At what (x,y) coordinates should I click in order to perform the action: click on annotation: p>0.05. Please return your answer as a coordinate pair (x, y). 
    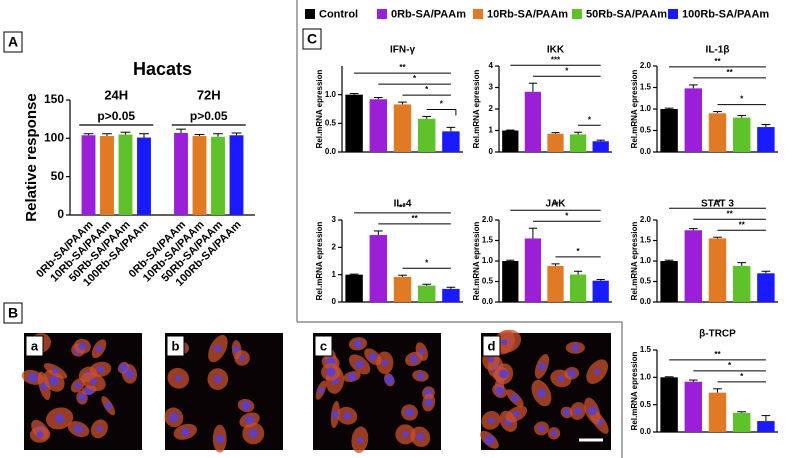
    Looking at the image, I should click on (116, 116).